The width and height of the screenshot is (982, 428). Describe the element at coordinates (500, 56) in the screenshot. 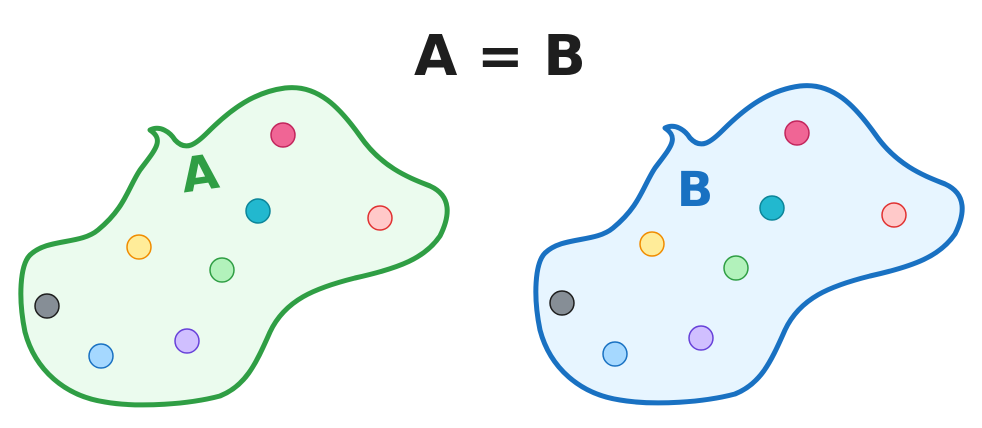

I see `equation-title: A = B` at that location.